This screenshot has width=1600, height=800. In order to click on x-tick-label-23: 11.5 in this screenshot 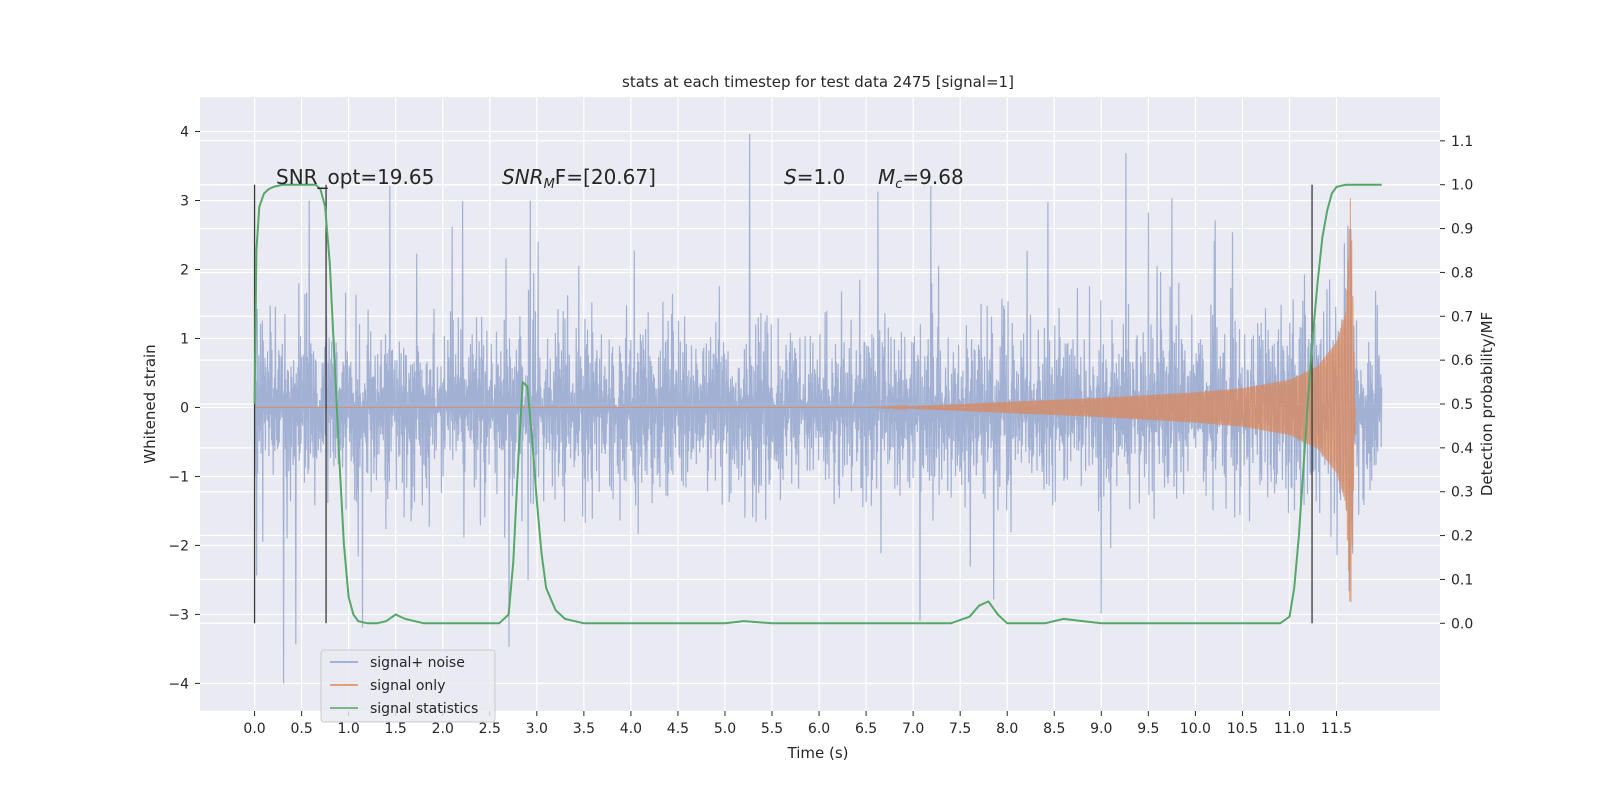, I will do `click(1336, 729)`.